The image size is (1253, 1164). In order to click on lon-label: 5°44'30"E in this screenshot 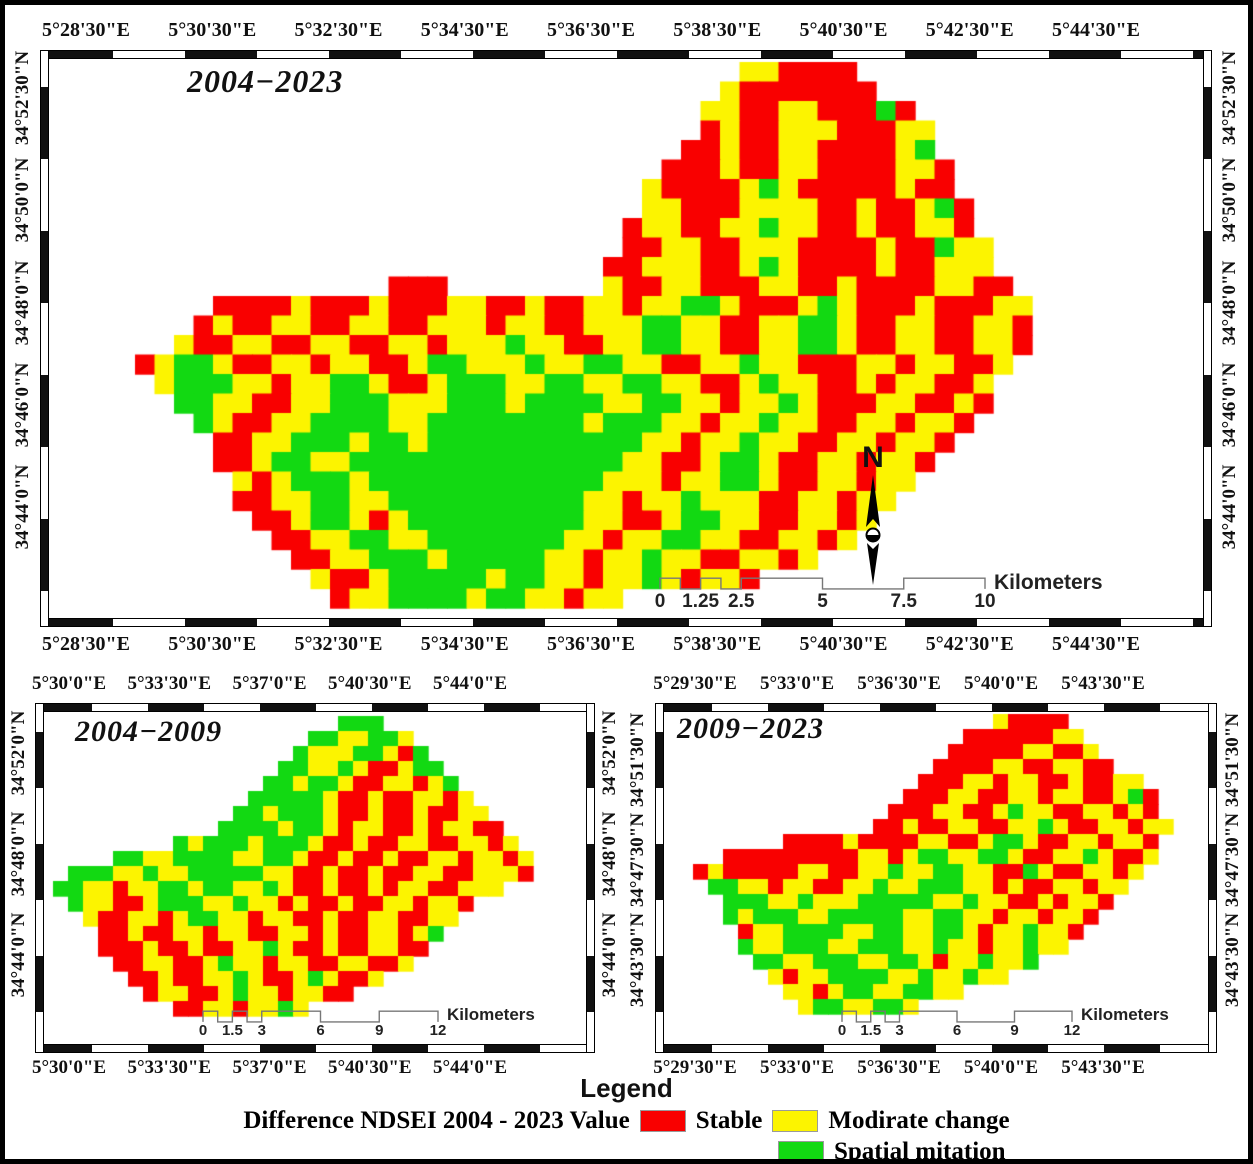, I will do `click(1096, 30)`.